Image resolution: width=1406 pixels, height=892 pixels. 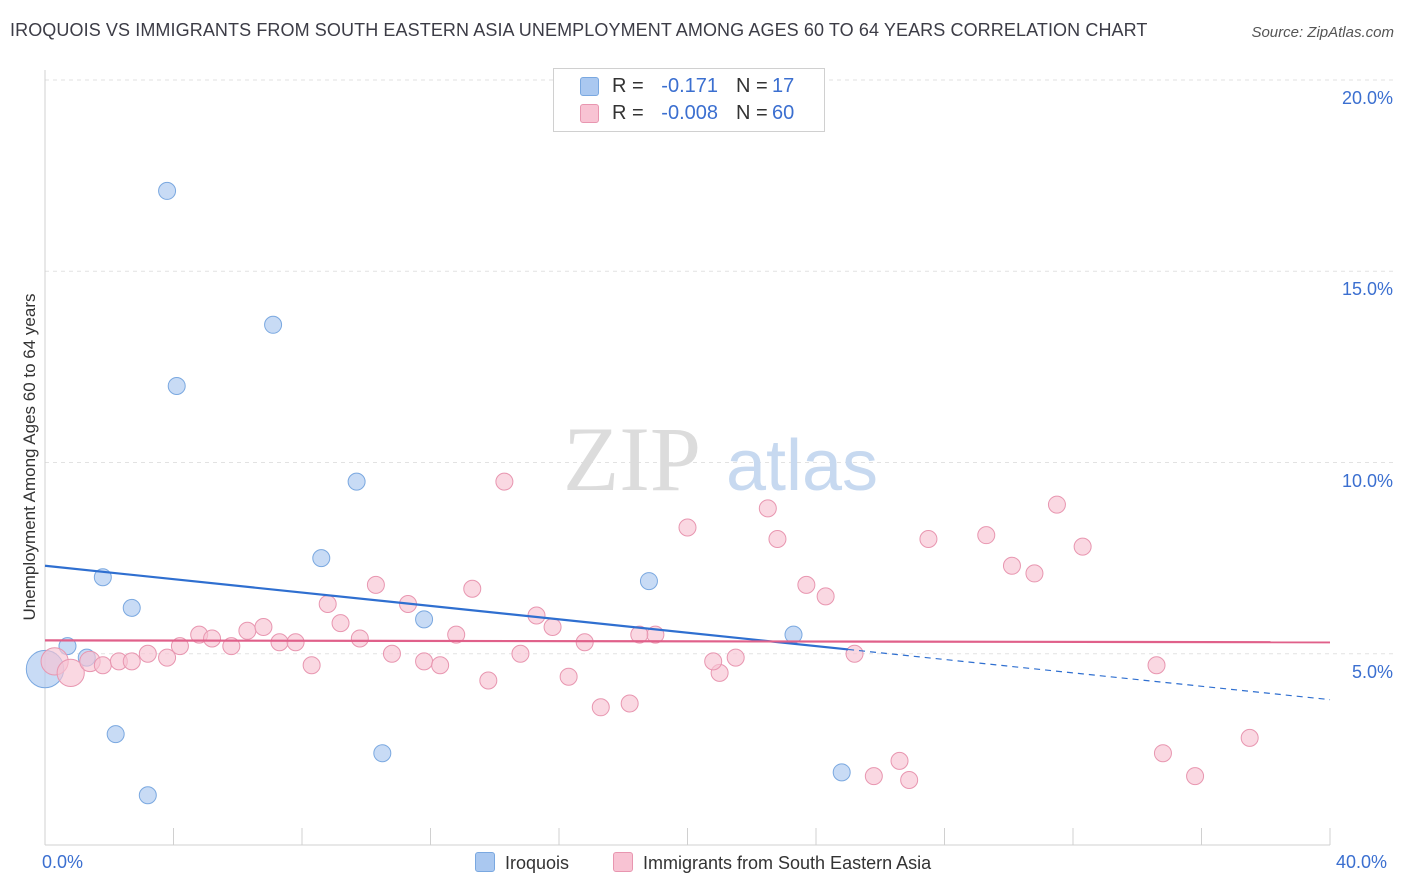 I want to click on r-value: -0.008, so click(x=689, y=113).